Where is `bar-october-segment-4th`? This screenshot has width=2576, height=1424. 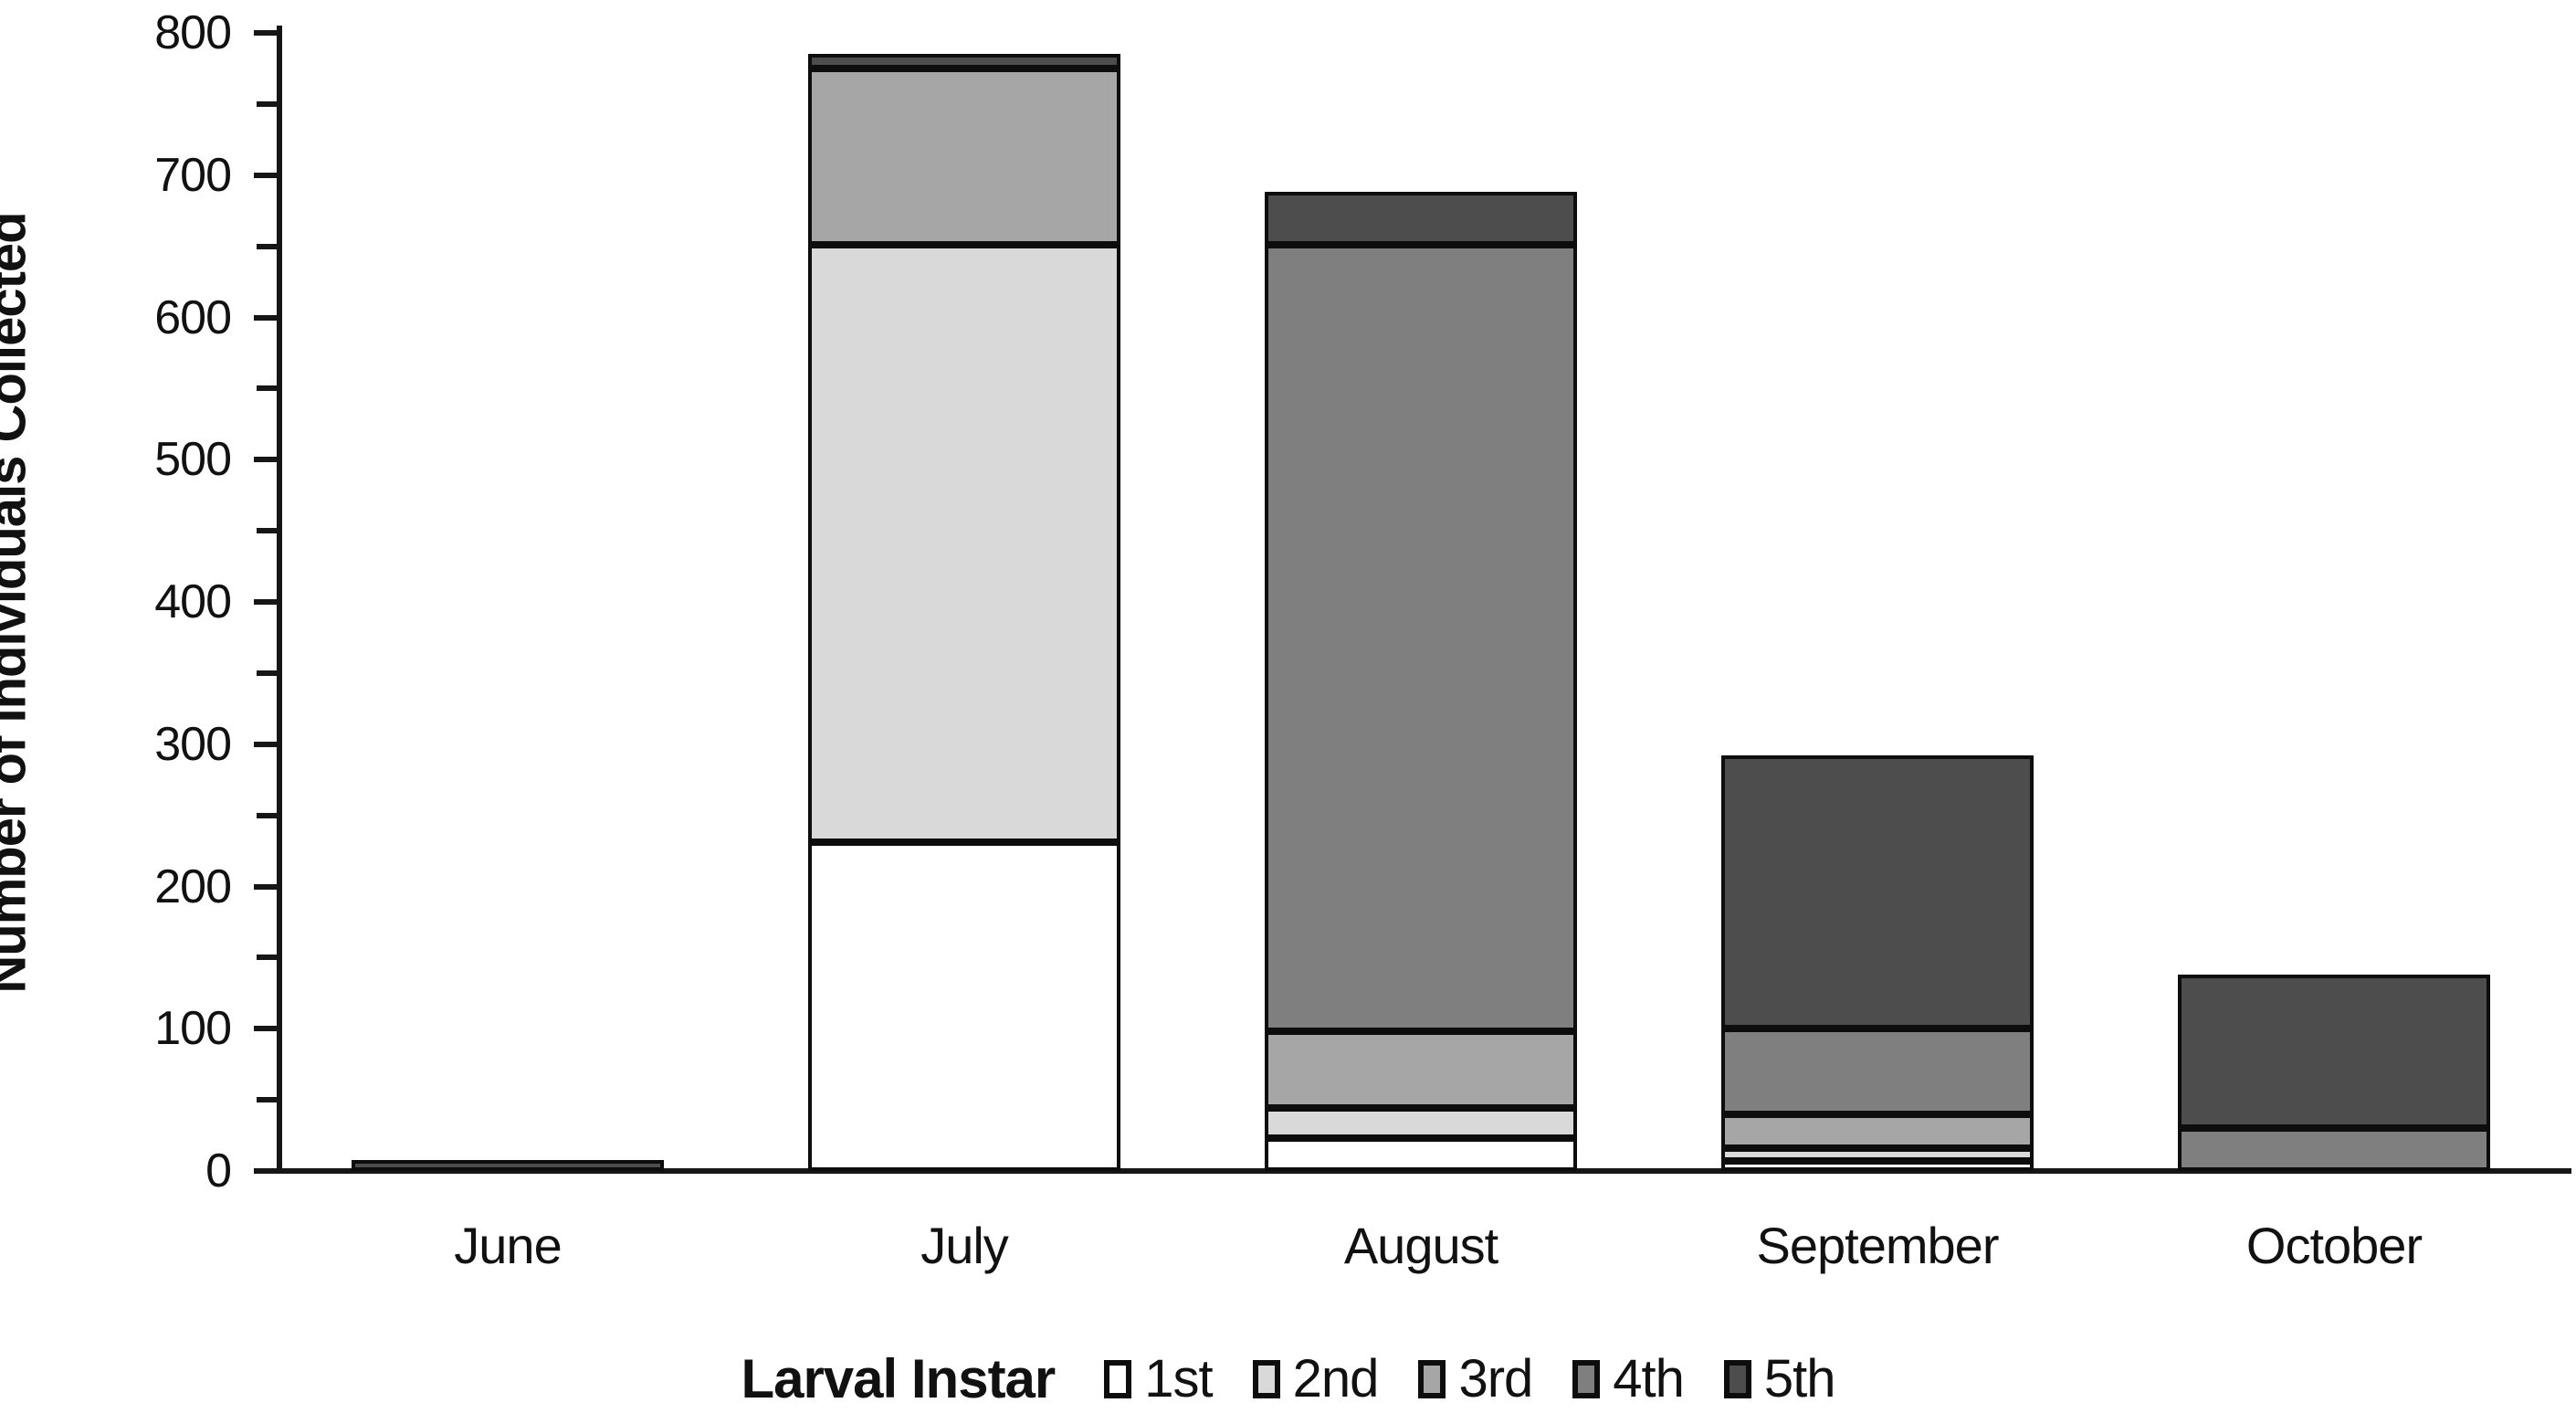
bar-october-segment-4th is located at coordinates (2334, 1149).